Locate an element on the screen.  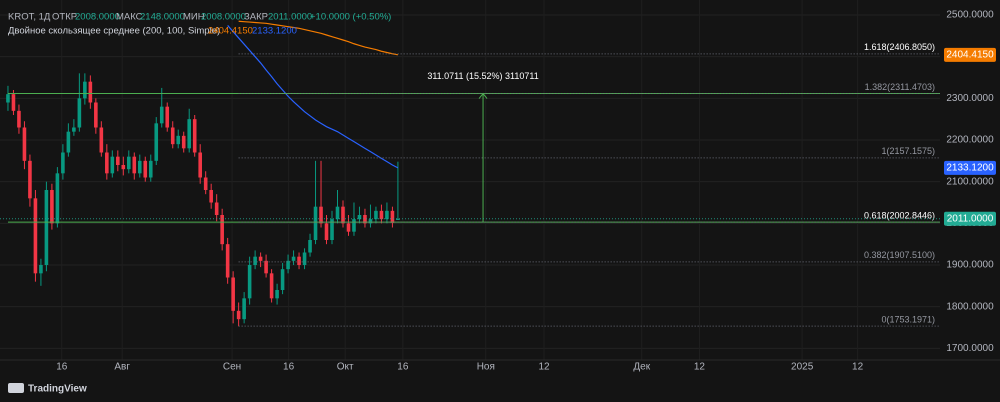
indicator-value: 2133.1200 is located at coordinates (274, 31).